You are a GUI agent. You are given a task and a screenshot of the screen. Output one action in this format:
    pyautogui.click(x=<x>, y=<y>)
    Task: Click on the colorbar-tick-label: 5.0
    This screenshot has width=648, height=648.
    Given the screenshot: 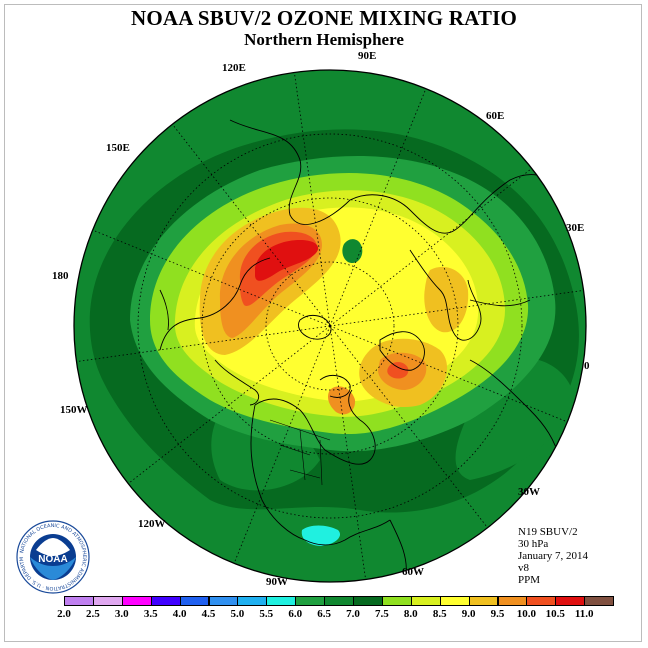 What is the action you would take?
    pyautogui.click(x=237, y=614)
    